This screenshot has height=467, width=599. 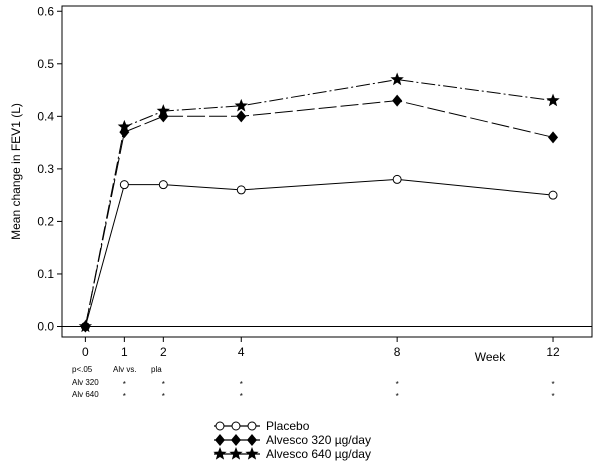 I want to click on x-tick-label: 2, so click(x=163, y=352).